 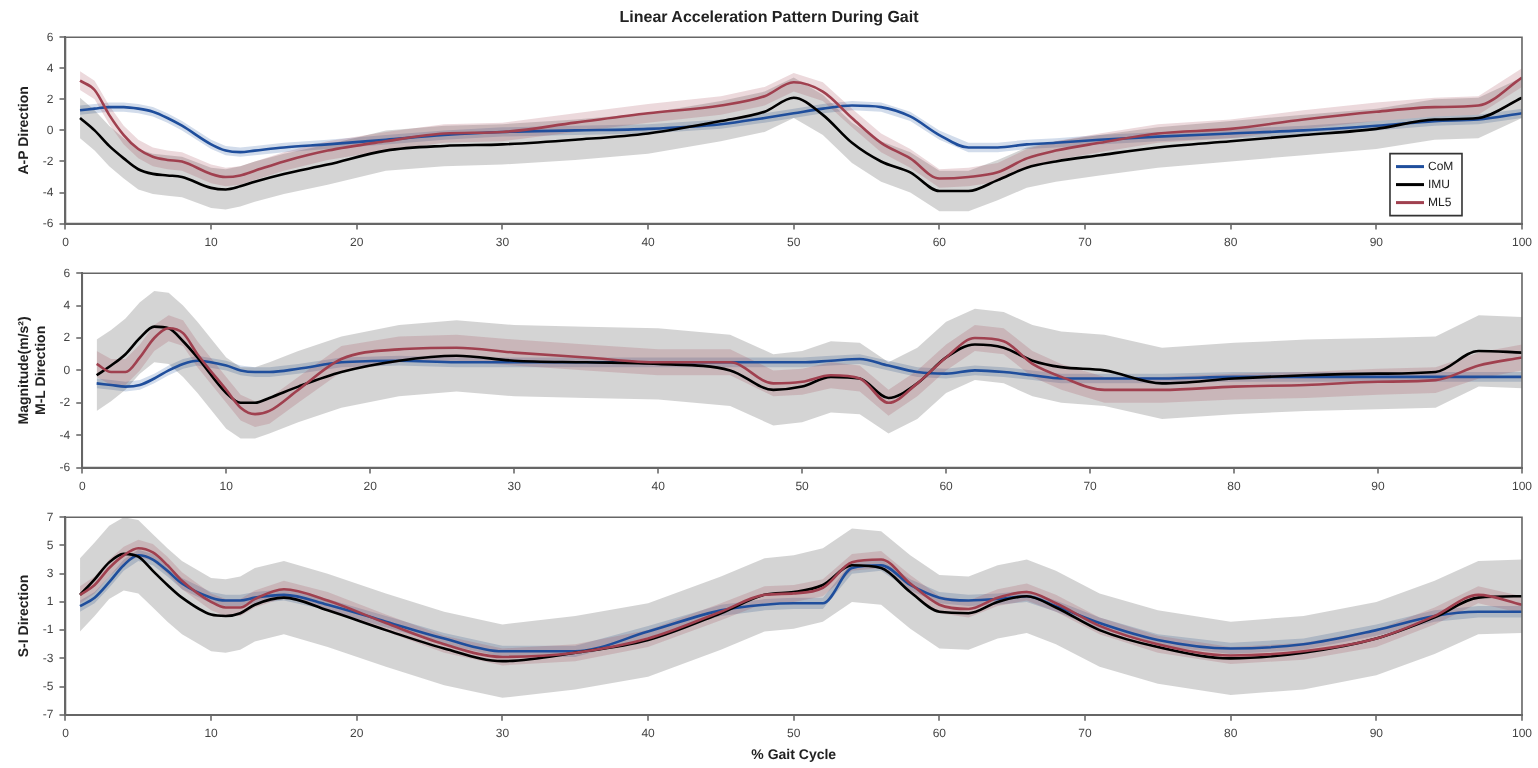 I want to click on line-series, so click(x=800, y=144).